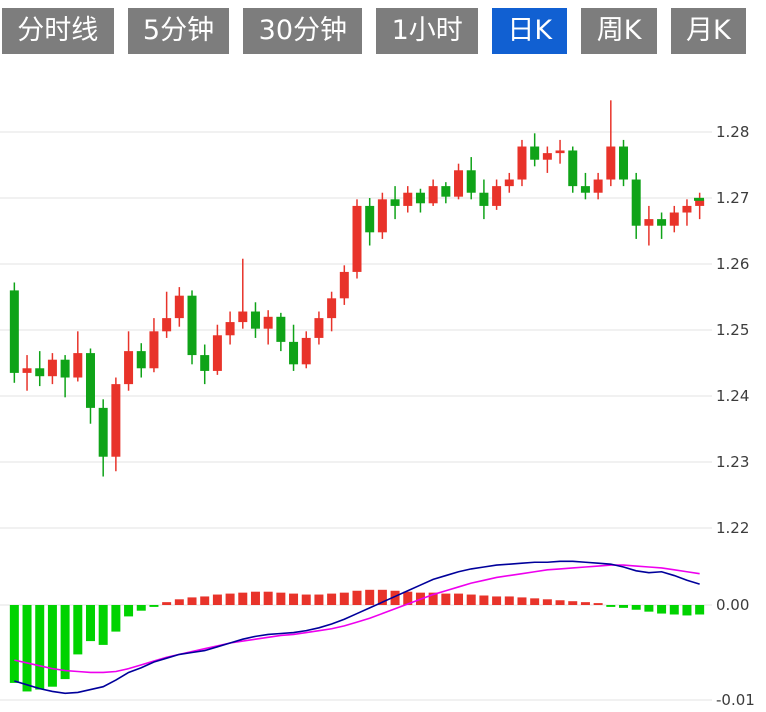 The image size is (766, 712). I want to click on price-axis-label: 1.24, so click(732, 396).